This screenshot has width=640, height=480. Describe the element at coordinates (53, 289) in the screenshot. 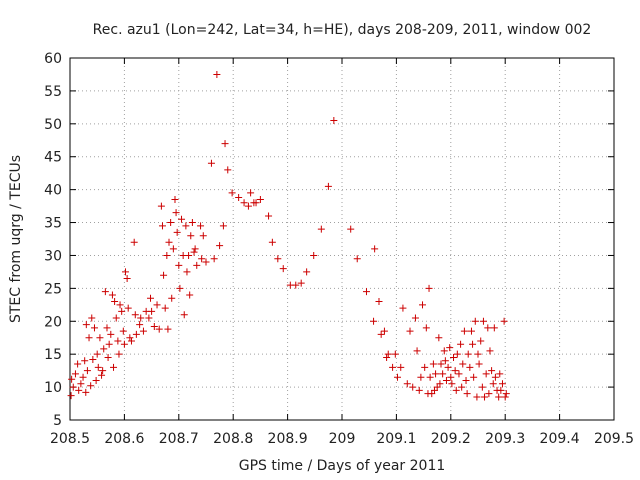

I see `y-tick-label: 25` at that location.